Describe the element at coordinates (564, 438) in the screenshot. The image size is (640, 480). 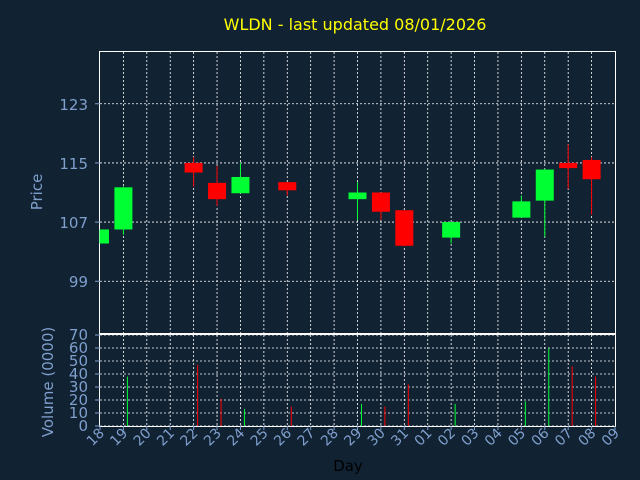
I see `day-tick-label: 07` at that location.